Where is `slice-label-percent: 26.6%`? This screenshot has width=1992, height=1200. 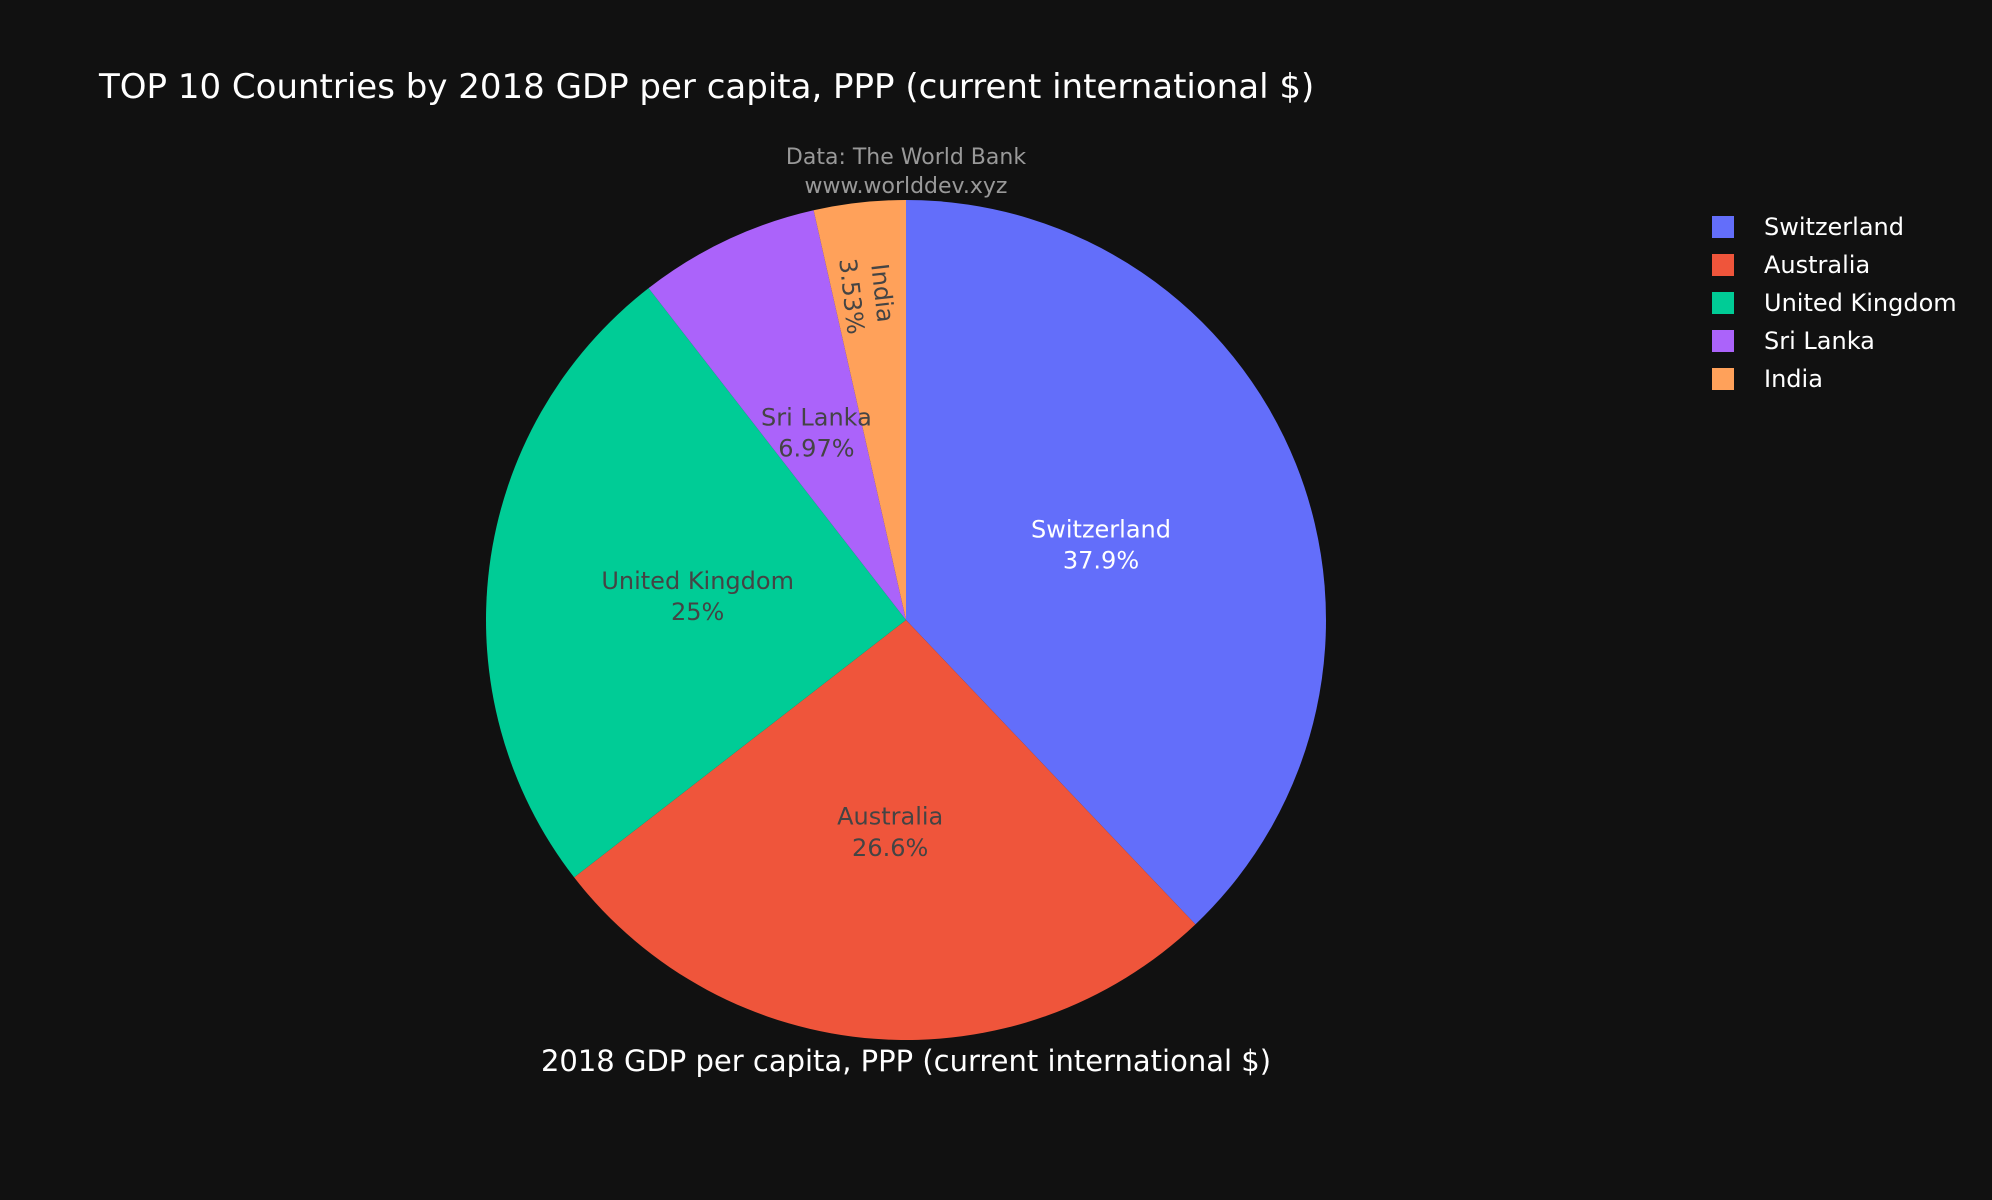
slice-label-percent: 26.6% is located at coordinates (890, 848).